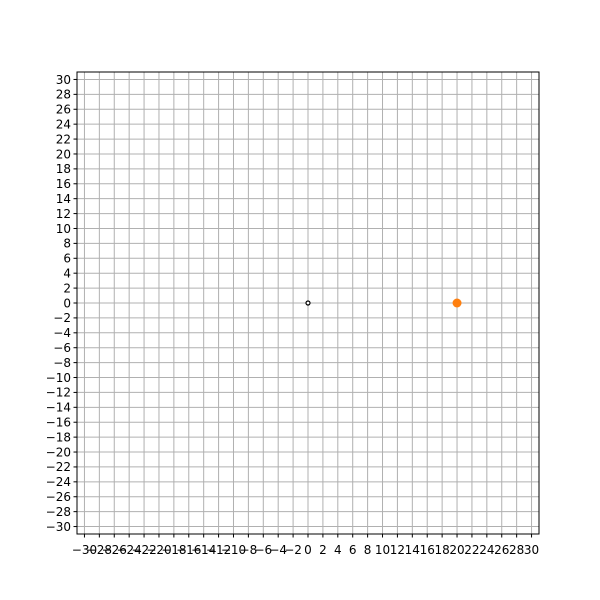 This screenshot has width=600, height=600. I want to click on x-tick-label: 8, so click(368, 550).